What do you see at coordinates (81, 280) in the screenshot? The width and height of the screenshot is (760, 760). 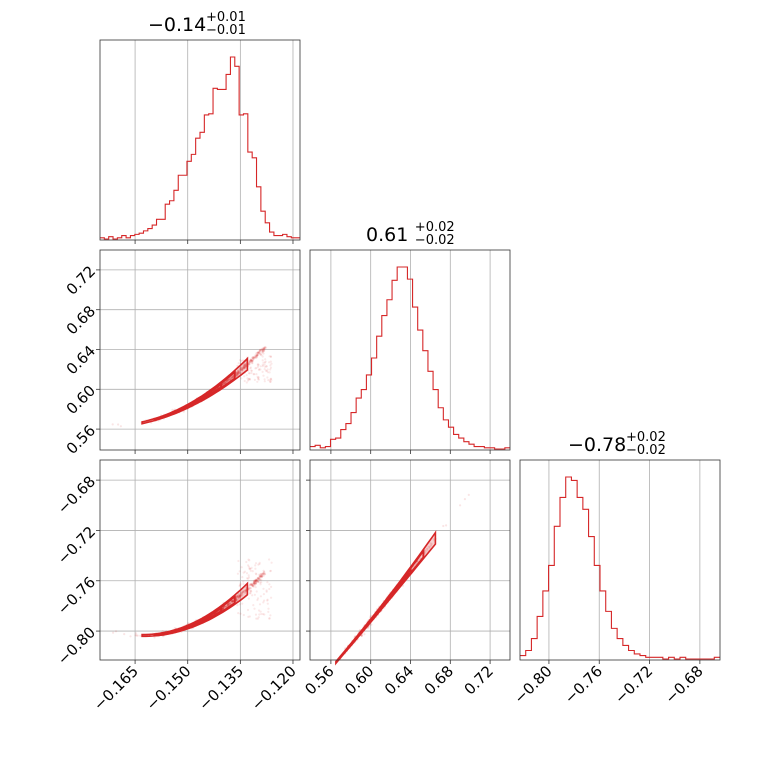 I see `y-tick-label-1-4: 0.72` at bounding box center [81, 280].